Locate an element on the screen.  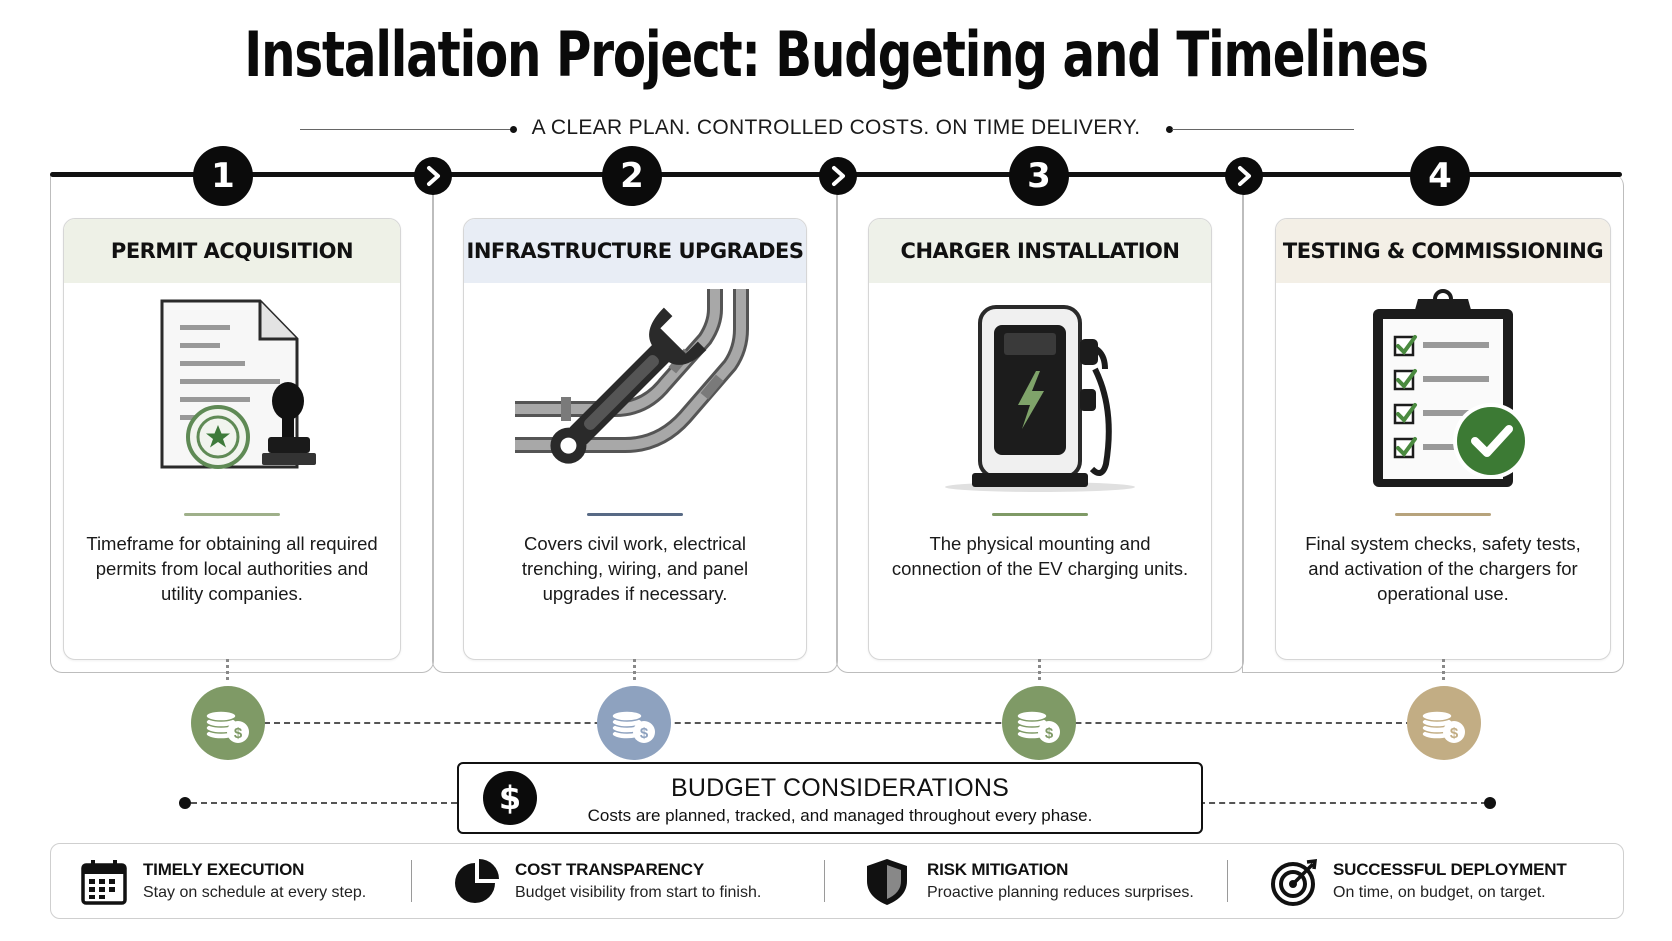
subtitle-rule-right is located at coordinates (1263, 129).